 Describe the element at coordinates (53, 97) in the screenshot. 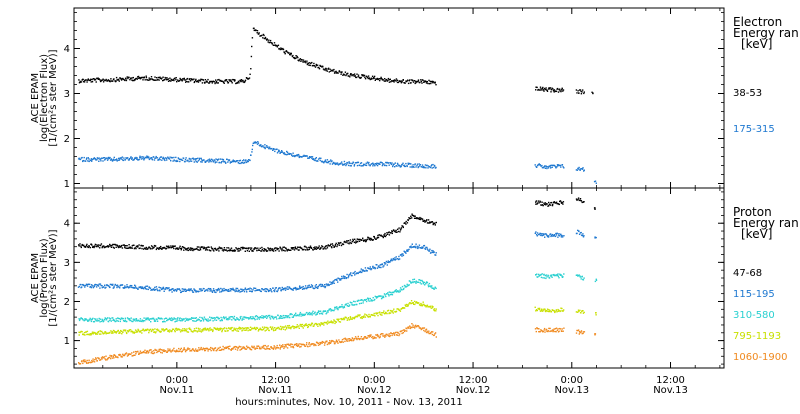

I see `y-axis-label: [1/(cm²s ster MeV)]` at that location.